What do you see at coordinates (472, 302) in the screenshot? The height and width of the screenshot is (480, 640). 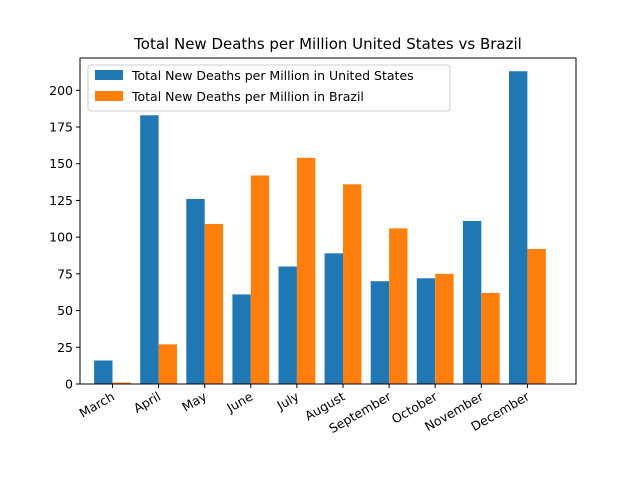 I see `bar-us-november` at bounding box center [472, 302].